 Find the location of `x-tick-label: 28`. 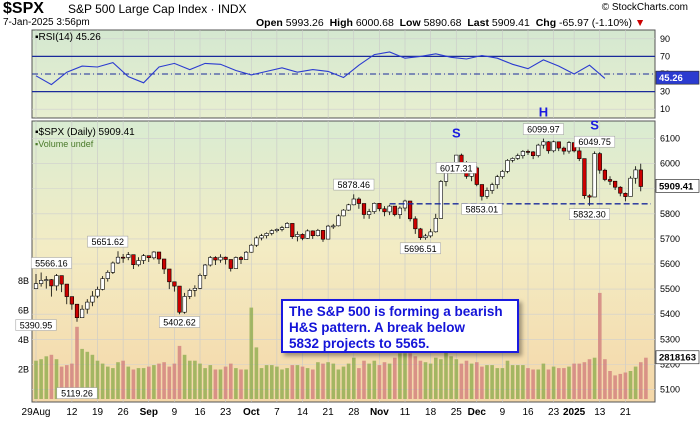

x-tick-label: 28 is located at coordinates (354, 412).